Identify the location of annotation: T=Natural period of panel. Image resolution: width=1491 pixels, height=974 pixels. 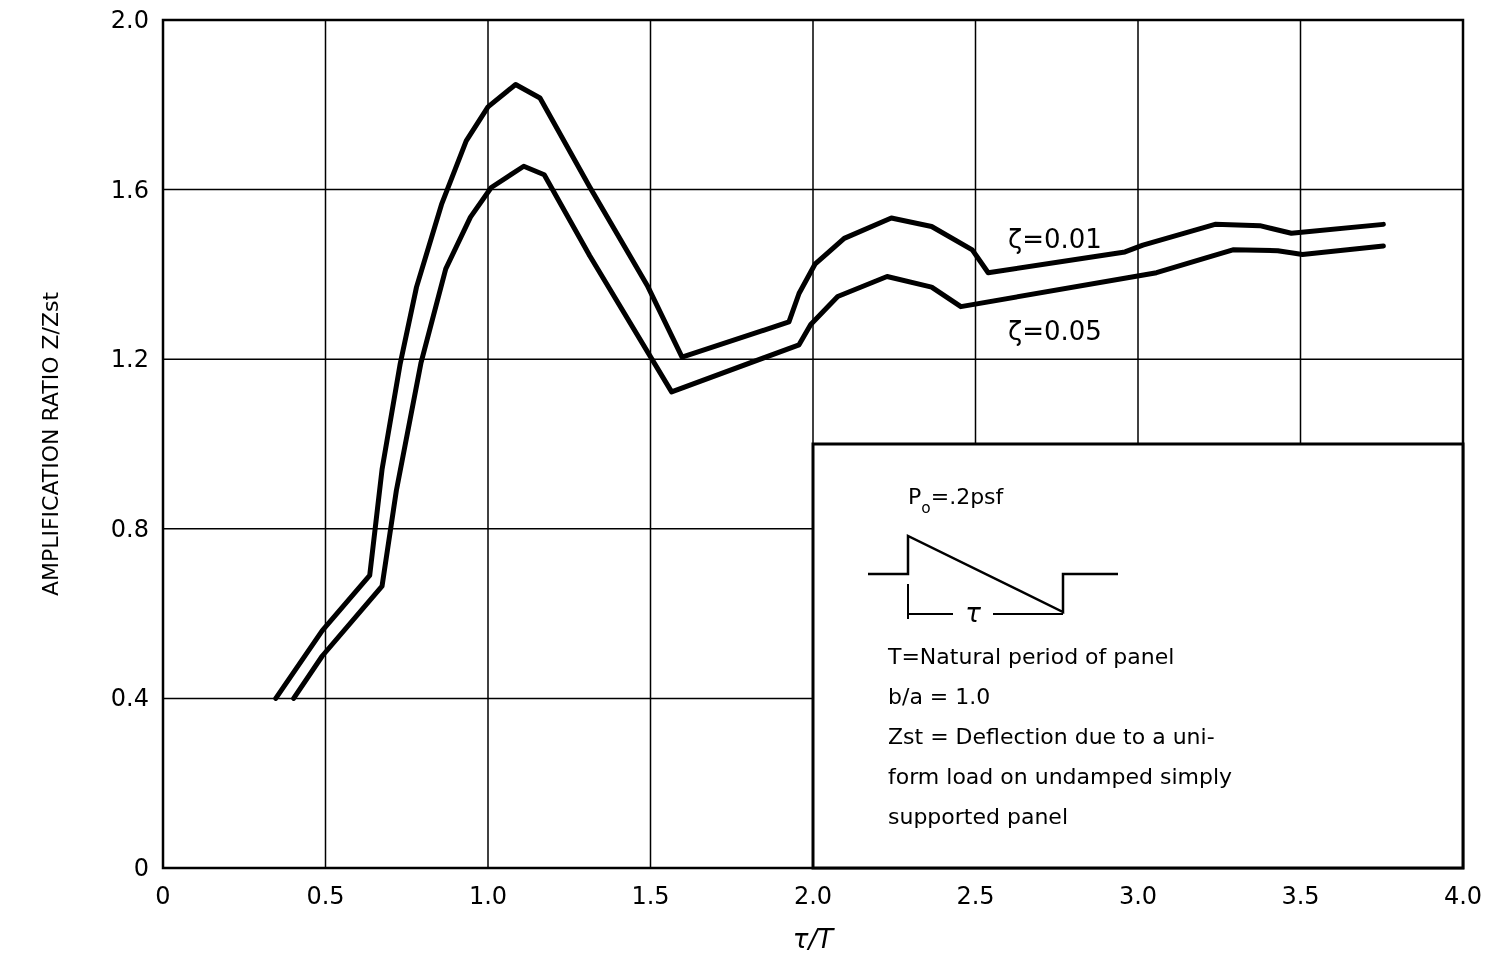
(1031, 656).